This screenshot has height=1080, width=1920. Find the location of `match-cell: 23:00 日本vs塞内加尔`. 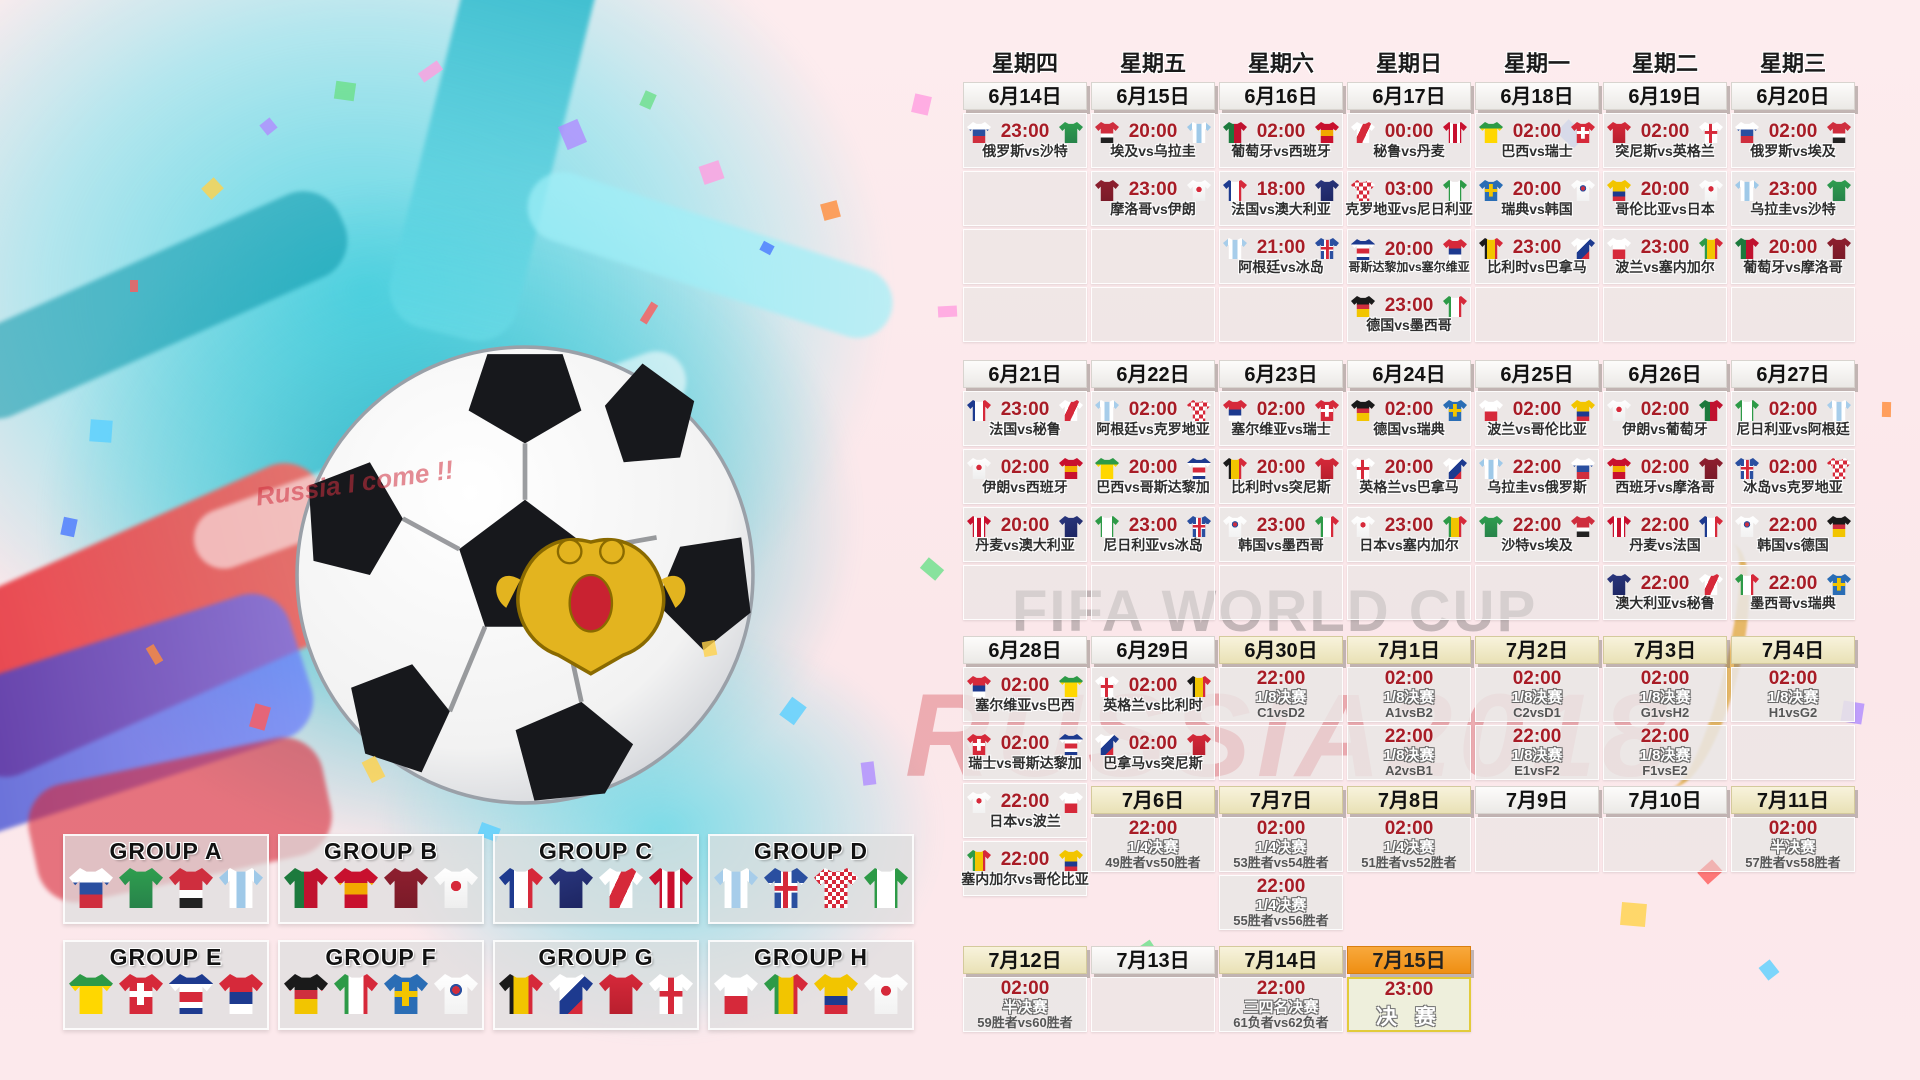

match-cell: 23:00 日本vs塞内加尔 is located at coordinates (1409, 534).